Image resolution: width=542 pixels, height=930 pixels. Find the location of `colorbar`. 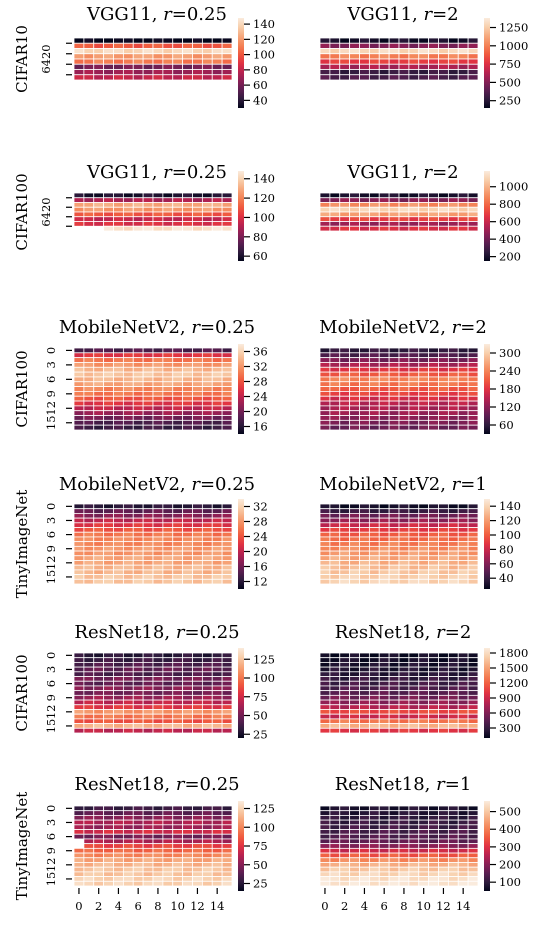

colorbar is located at coordinates (487, 216).